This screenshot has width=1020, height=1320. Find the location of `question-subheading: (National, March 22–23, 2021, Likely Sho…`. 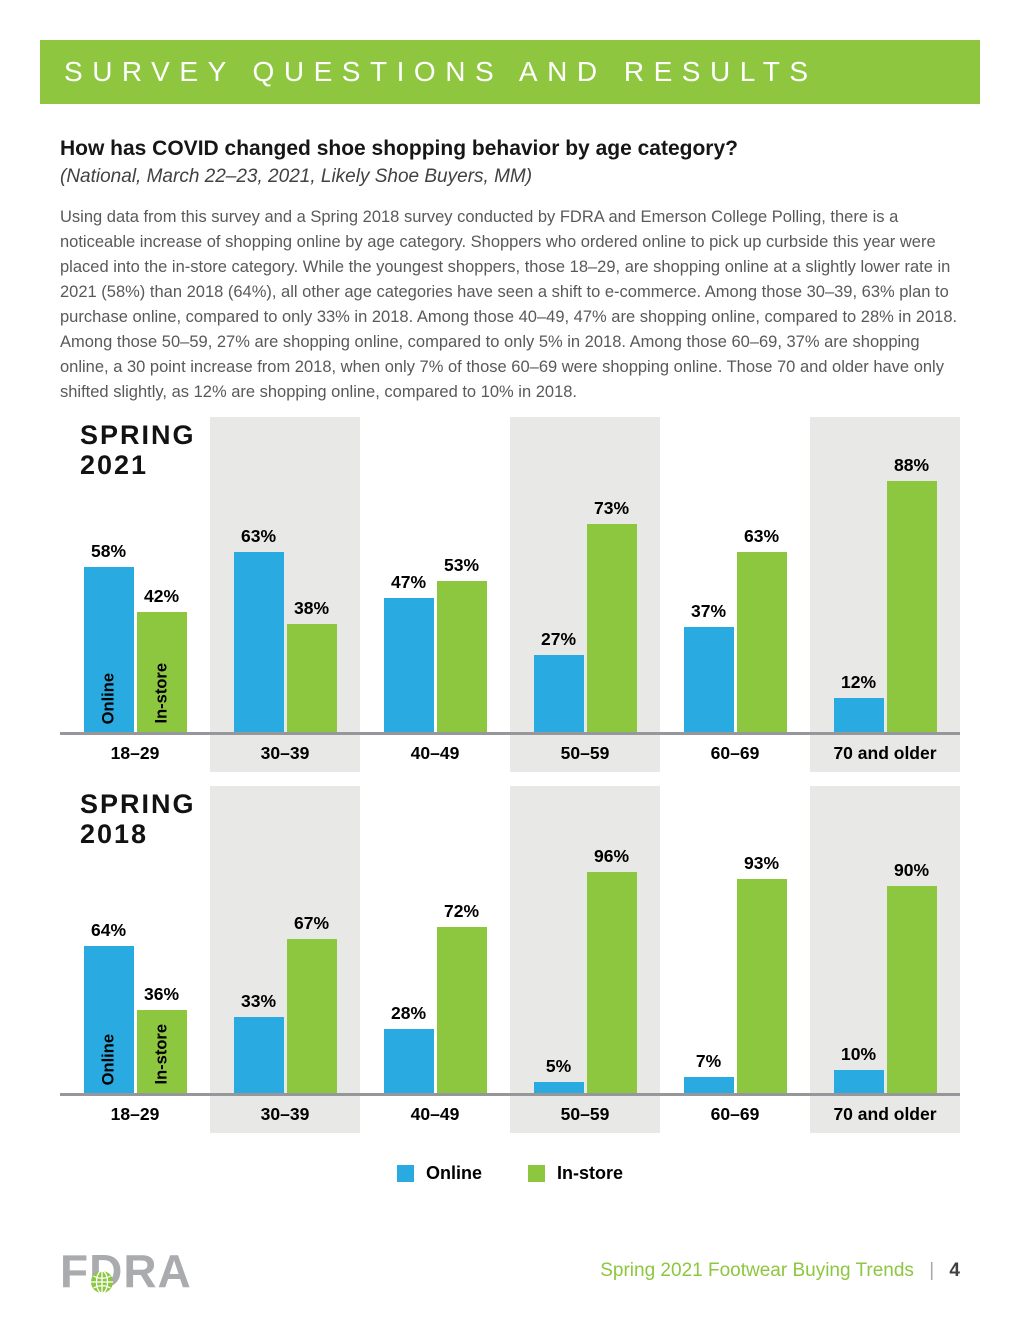

question-subheading: (National, March 22–23, 2021, Likely Sho… is located at coordinates (296, 176).